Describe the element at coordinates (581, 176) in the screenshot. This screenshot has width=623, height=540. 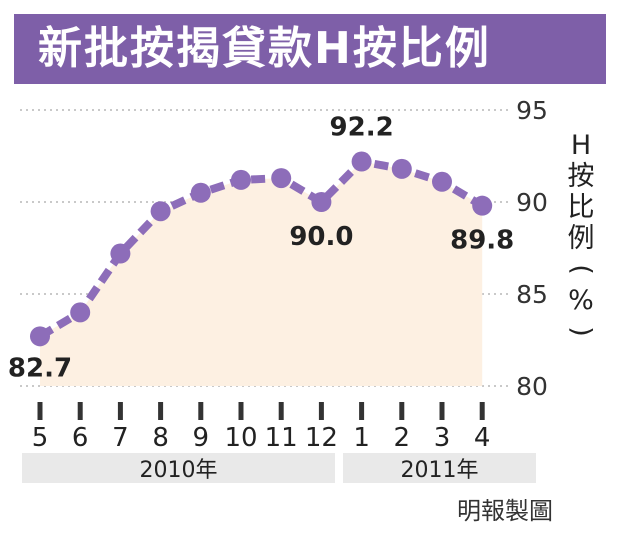
I see `y-axis-title-char: 按` at that location.